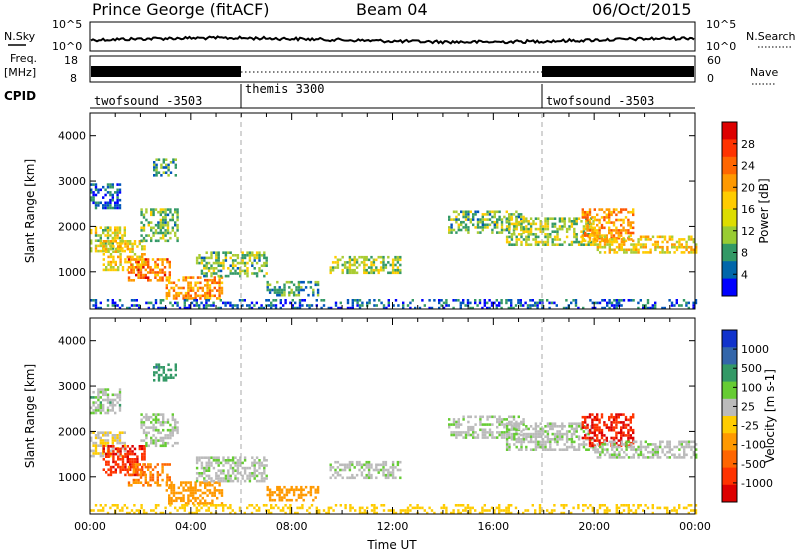 The width and height of the screenshot is (800, 554). What do you see at coordinates (392, 36) in the screenshot?
I see `noise-strip-frame` at bounding box center [392, 36].